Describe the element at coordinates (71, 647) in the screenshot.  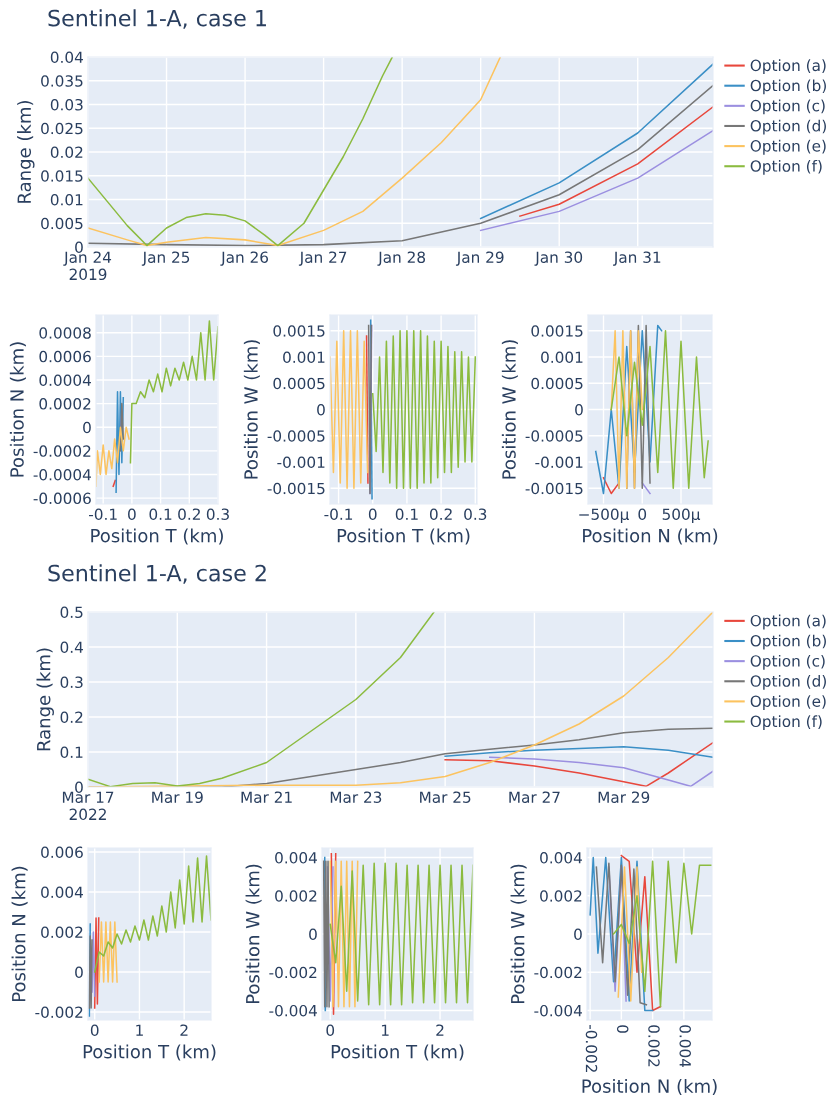
I see `y-tick-label: 0.4` at that location.